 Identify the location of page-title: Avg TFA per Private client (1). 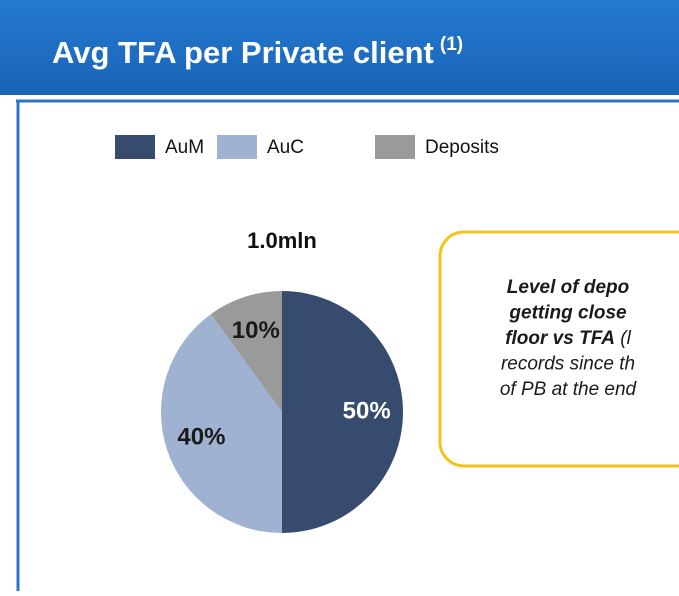
(257, 52).